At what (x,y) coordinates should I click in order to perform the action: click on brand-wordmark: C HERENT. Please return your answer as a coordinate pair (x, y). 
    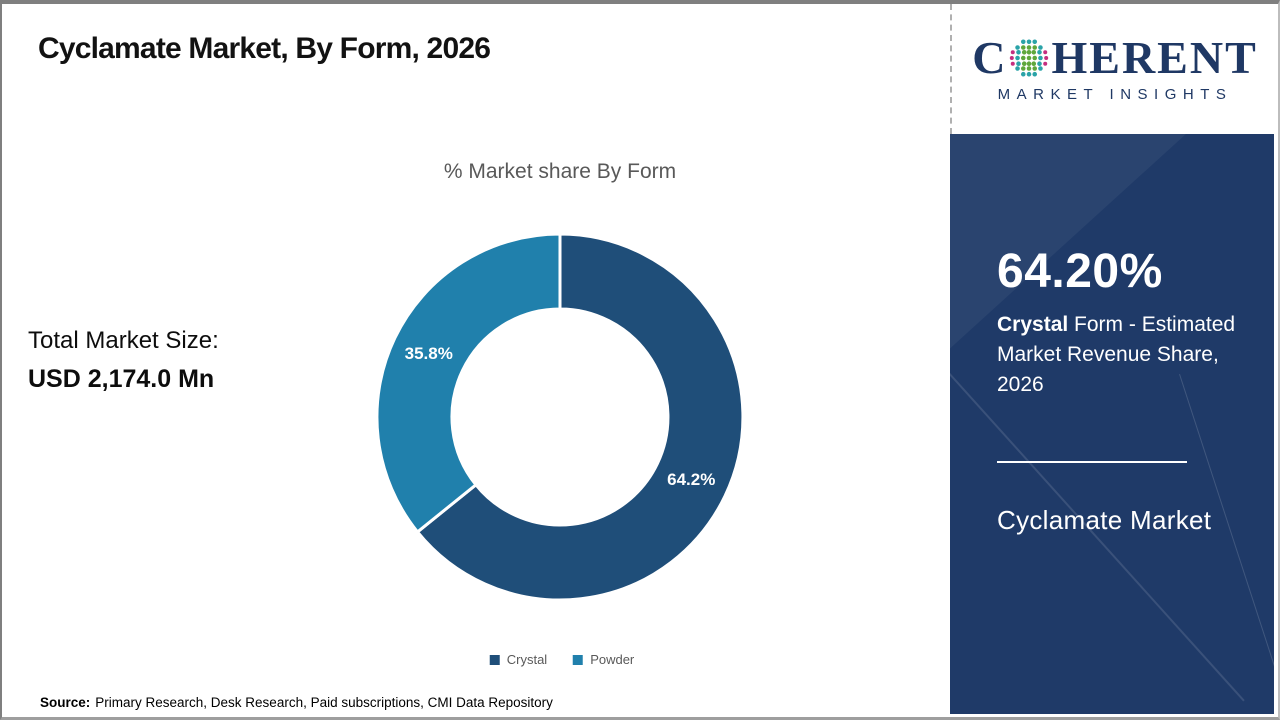
    Looking at the image, I should click on (1115, 58).